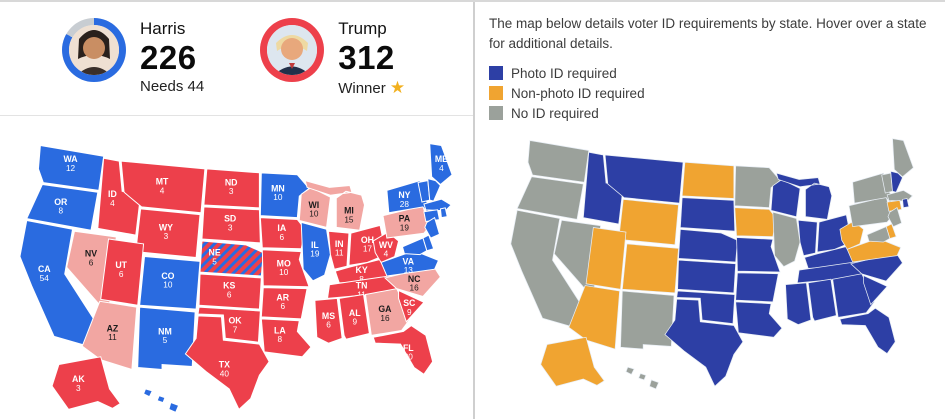 This screenshot has width=945, height=419. I want to click on harris-progress-ring, so click(94, 50).